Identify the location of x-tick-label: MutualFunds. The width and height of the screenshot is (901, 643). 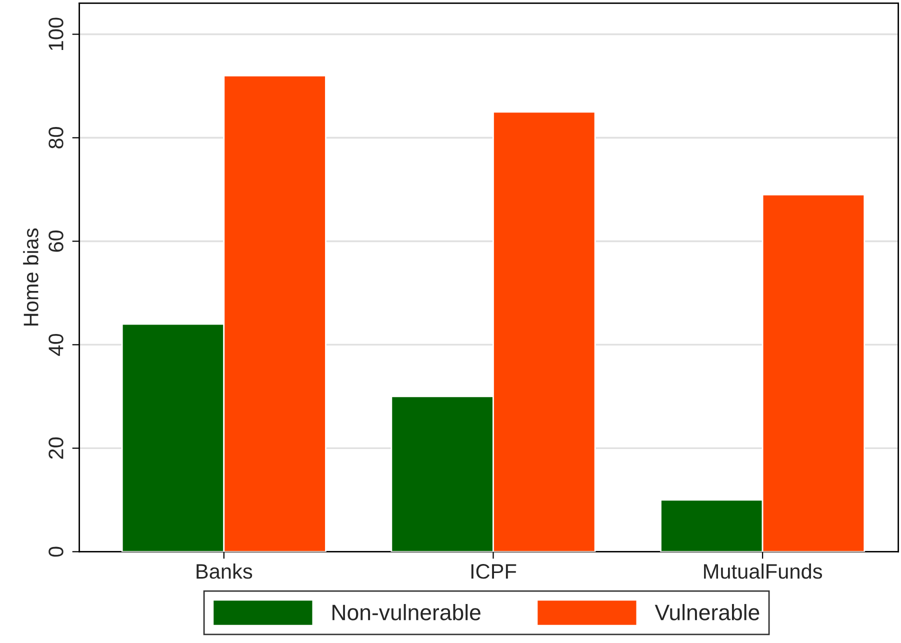
(763, 571).